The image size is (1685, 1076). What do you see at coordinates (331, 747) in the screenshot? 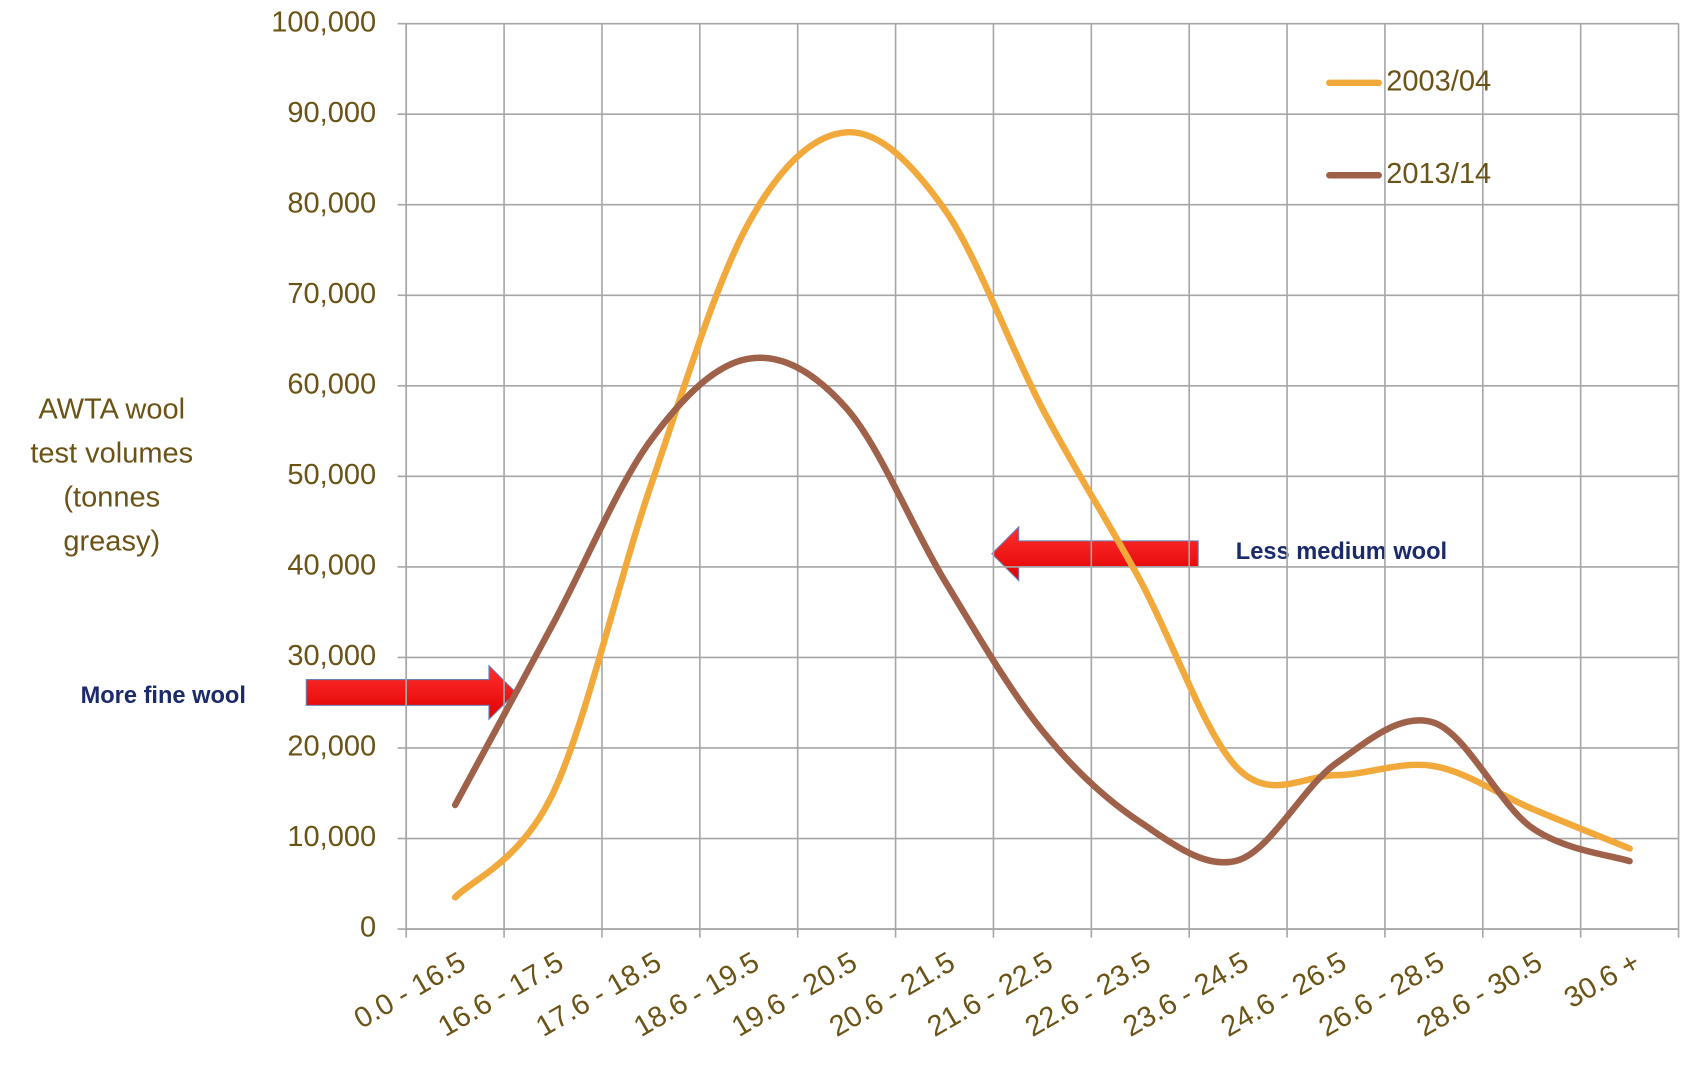
I see `y-tick-label: 20,000` at bounding box center [331, 747].